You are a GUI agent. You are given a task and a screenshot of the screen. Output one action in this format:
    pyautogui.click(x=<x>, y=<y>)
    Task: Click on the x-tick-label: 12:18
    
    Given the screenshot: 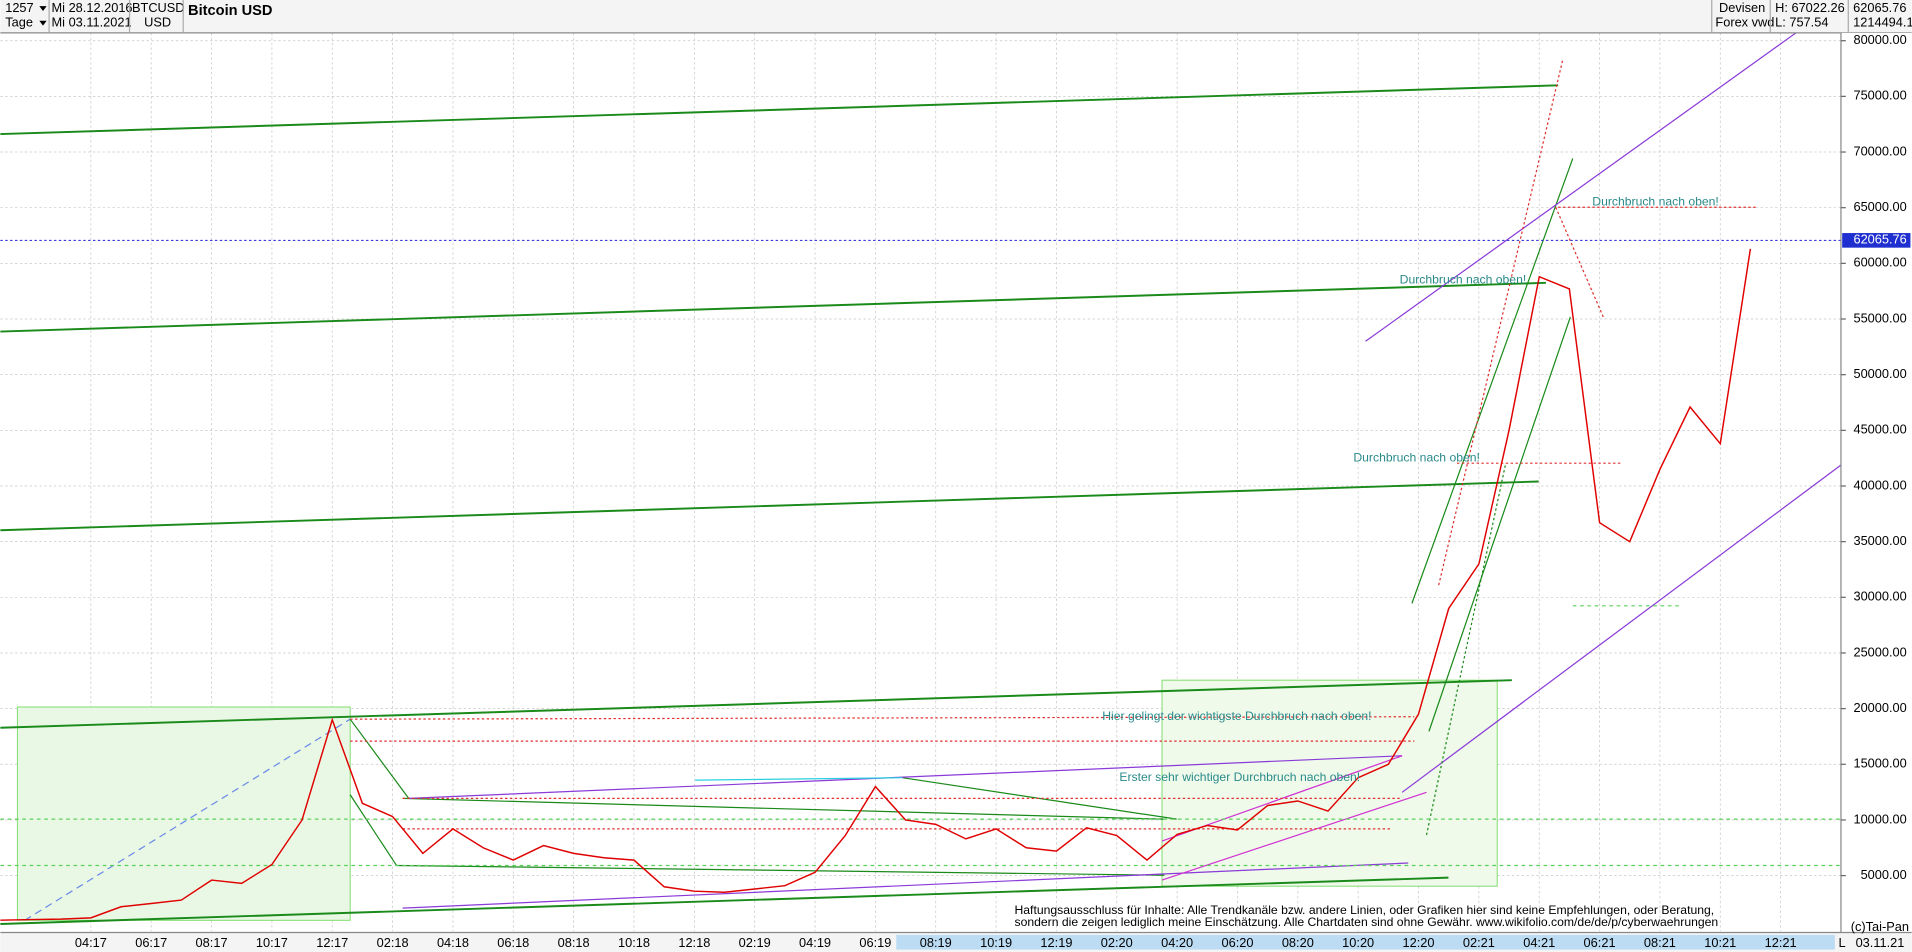 What is the action you would take?
    pyautogui.click(x=694, y=942)
    